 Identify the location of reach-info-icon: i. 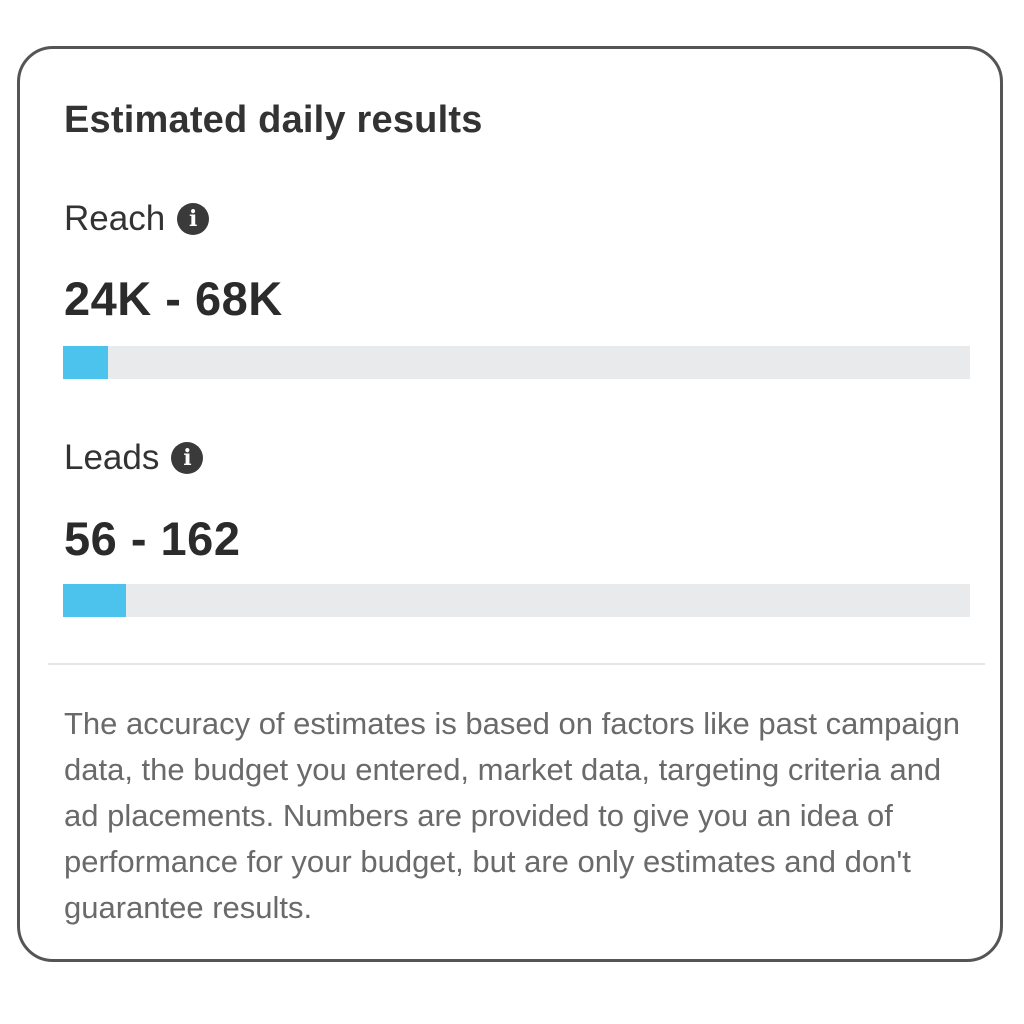
(193, 219).